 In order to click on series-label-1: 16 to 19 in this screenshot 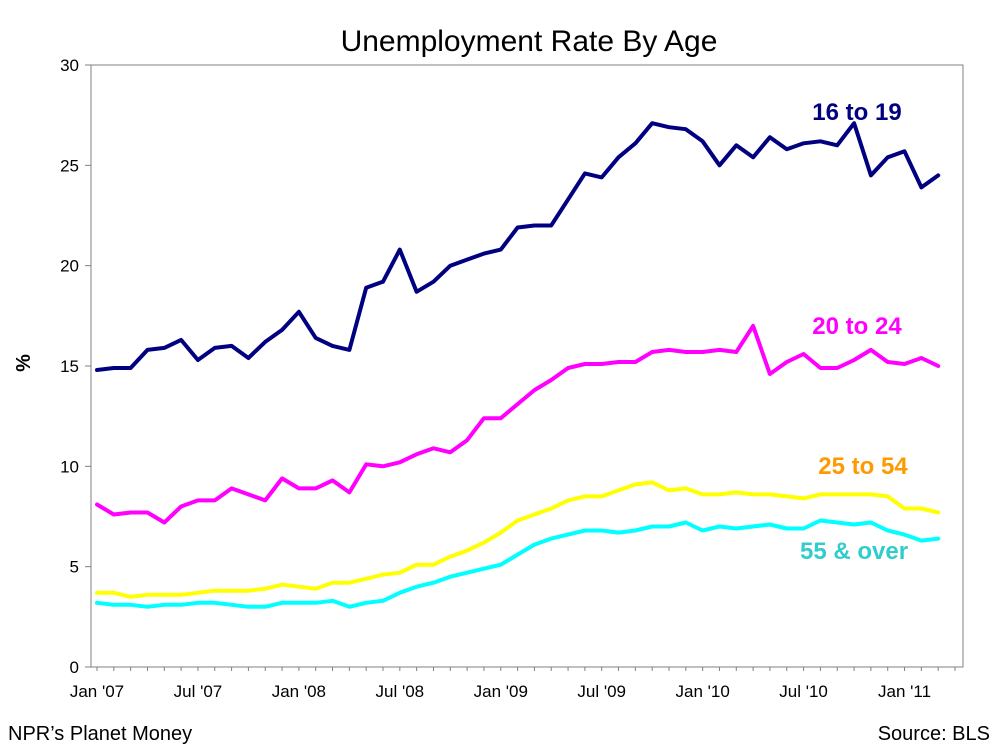, I will do `click(856, 112)`.